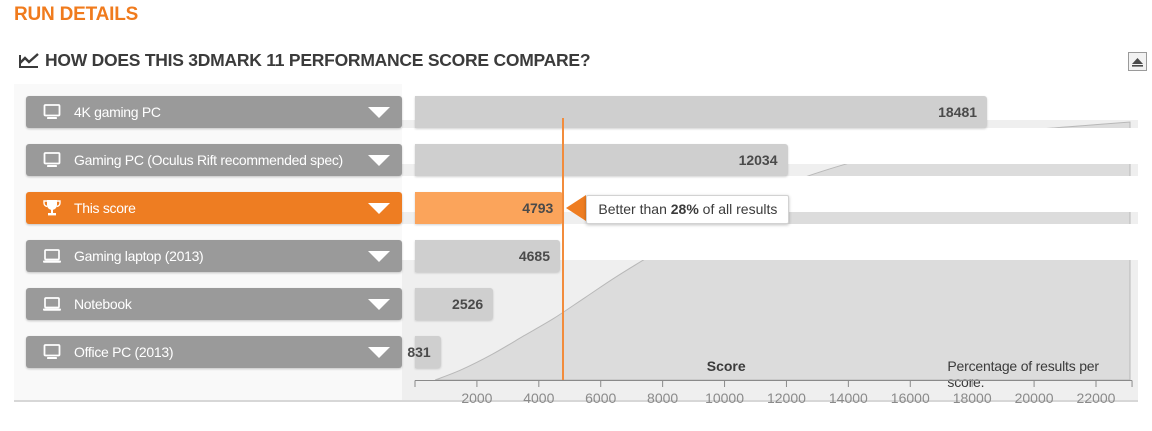 The width and height of the screenshot is (1152, 431). Describe the element at coordinates (534, 256) in the screenshot. I see `score-value: 4685` at that location.